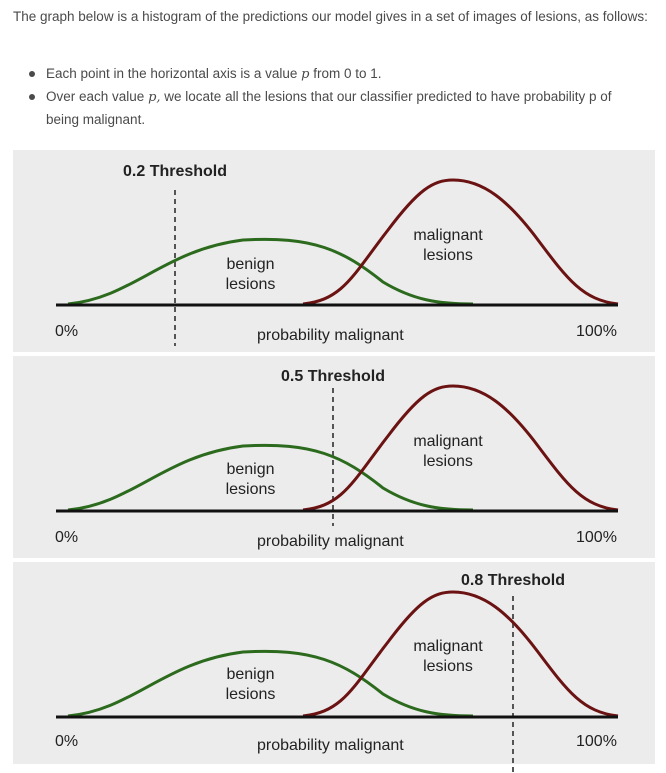  I want to click on math-p: p,, so click(154, 97).